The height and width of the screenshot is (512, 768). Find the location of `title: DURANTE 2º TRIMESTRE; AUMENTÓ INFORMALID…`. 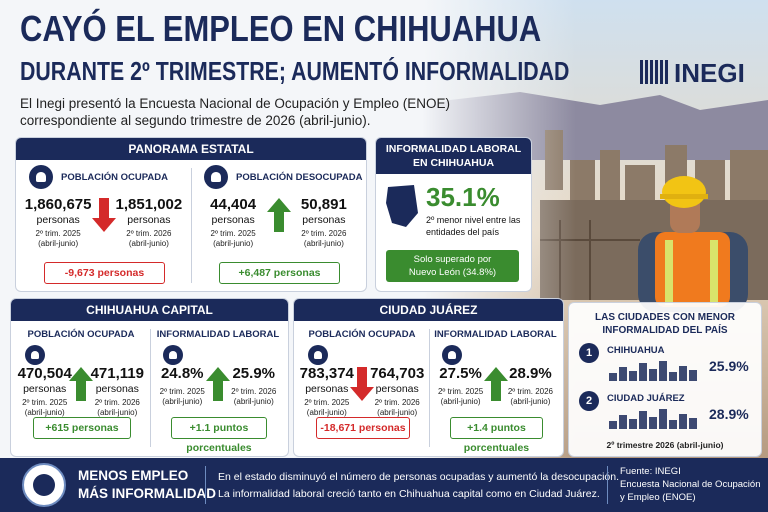

title: DURANTE 2º TRIMESTRE; AUMENTÓ INFORMALID… is located at coordinates (295, 71).